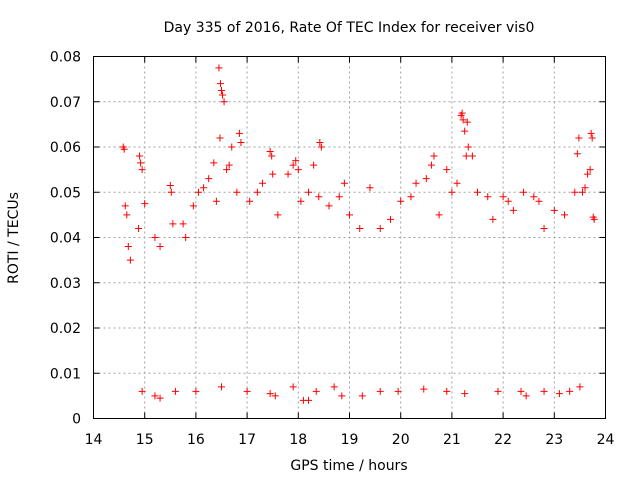  What do you see at coordinates (65, 58) in the screenshot?
I see `y-tick-label: 0.08` at bounding box center [65, 58].